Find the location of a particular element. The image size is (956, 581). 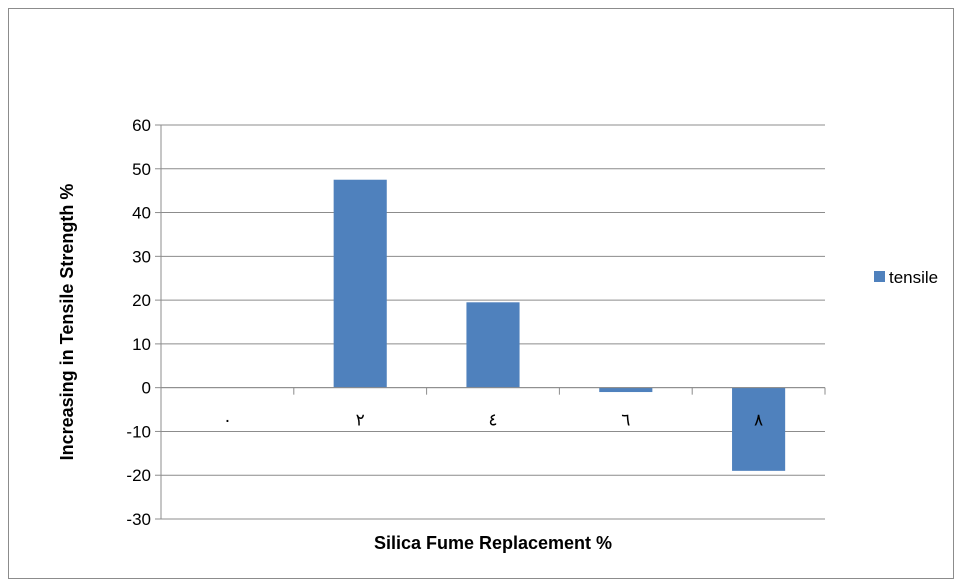

legend-swatch-tensile is located at coordinates (879, 276).